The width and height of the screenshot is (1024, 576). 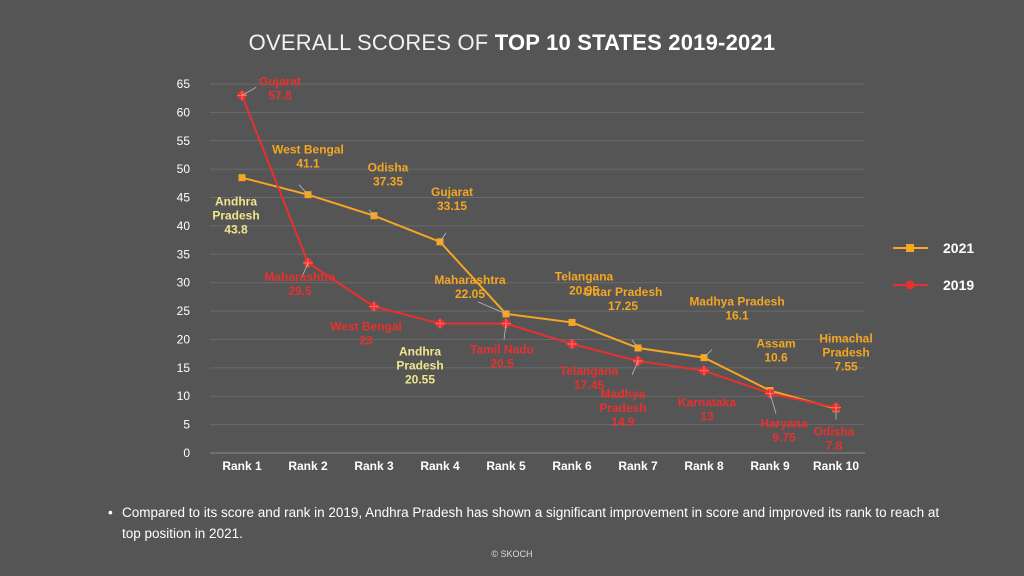 What do you see at coordinates (502, 364) in the screenshot?
I see `data-label: 20.5` at bounding box center [502, 364].